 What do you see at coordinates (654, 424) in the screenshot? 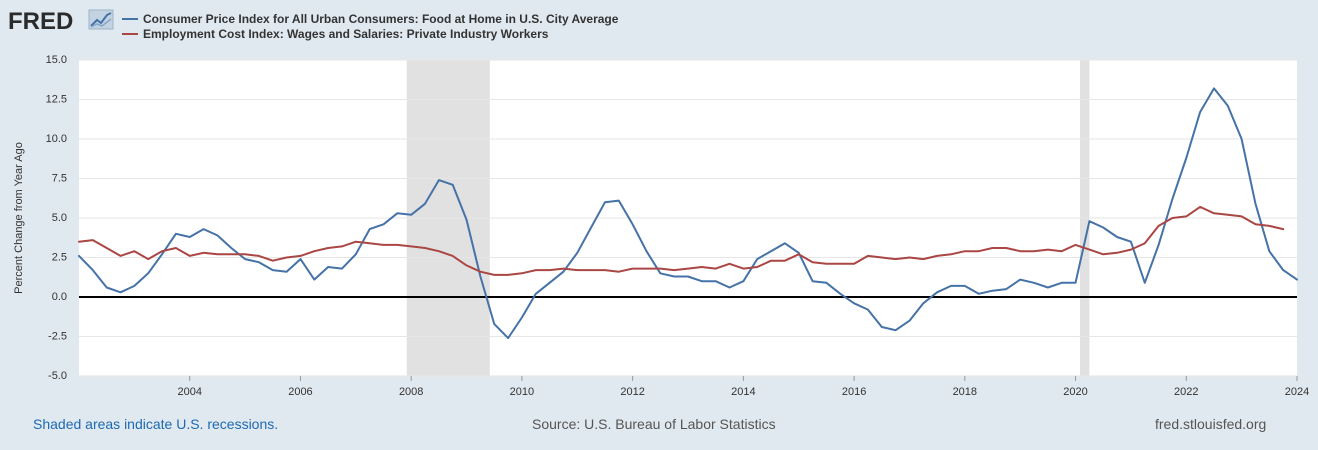
I see `source-note: Source: U.S. Bureau of Labor Statistics` at bounding box center [654, 424].